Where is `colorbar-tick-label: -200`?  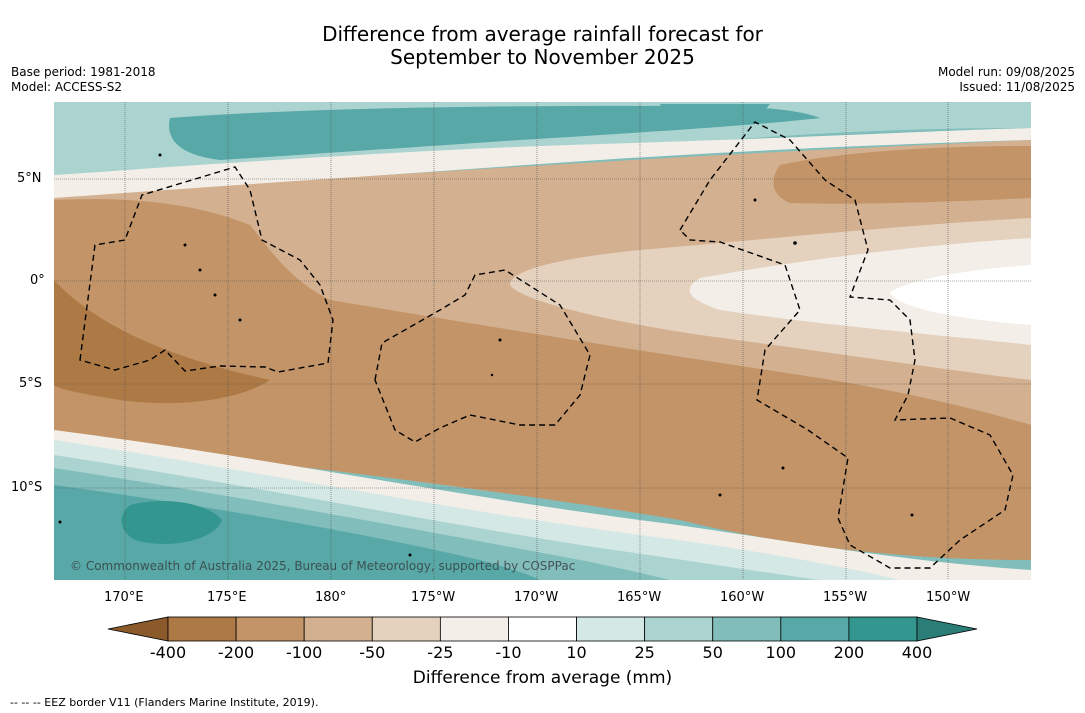
colorbar-tick-label: -200 is located at coordinates (236, 652).